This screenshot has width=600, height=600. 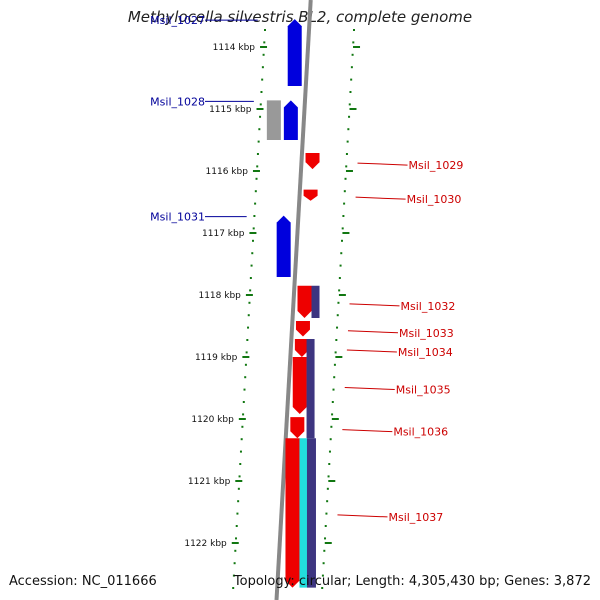 What do you see at coordinates (415, 517) in the screenshot?
I see `gene-label: Msil_1037` at bounding box center [415, 517].